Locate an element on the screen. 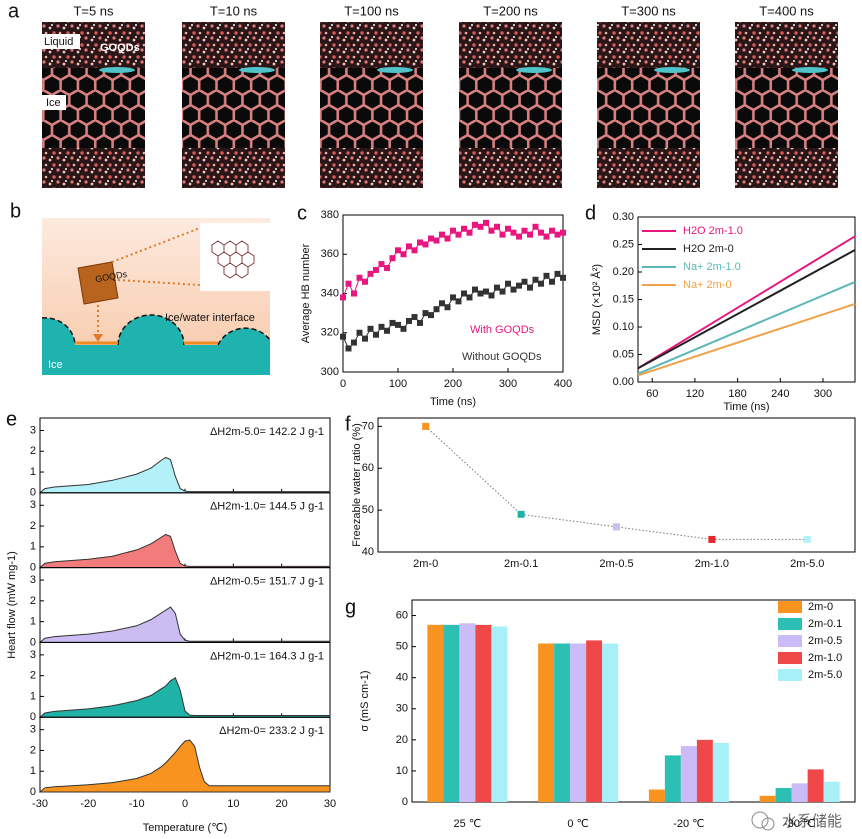 The height and width of the screenshot is (839, 862). x-tick-label: -30 ℃ is located at coordinates (799, 824).